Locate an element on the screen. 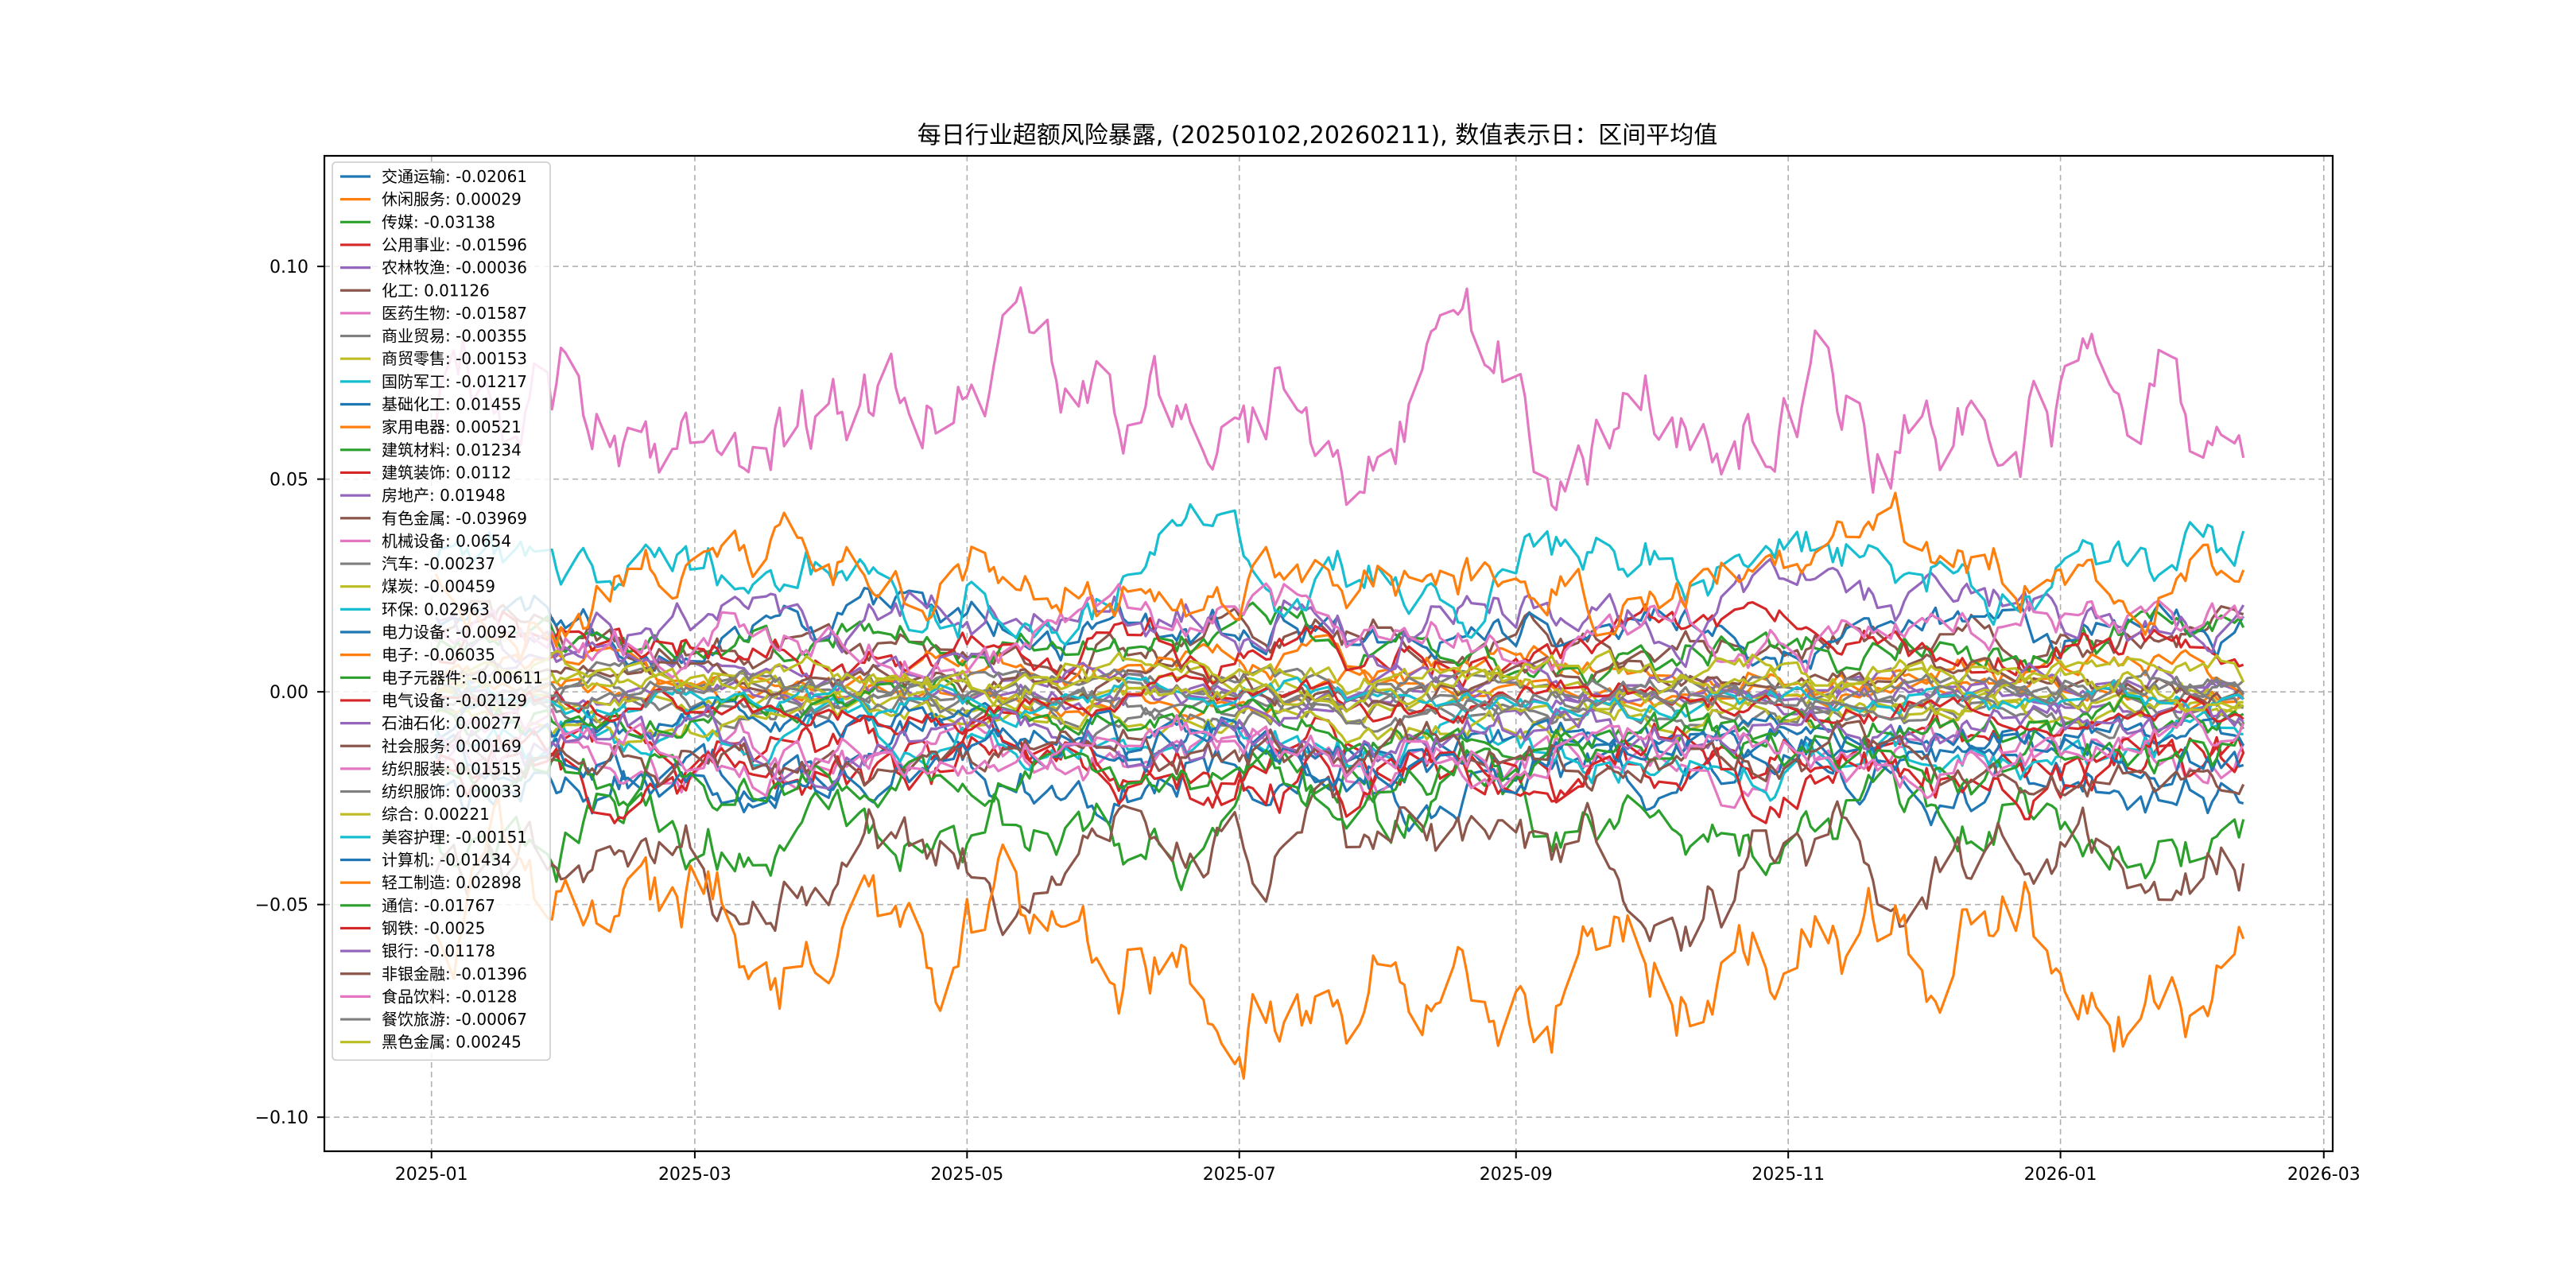 Image resolution: width=2576 pixels, height=1288 pixels. legend-label: 煤炭: -0.00459 is located at coordinates (439, 586).